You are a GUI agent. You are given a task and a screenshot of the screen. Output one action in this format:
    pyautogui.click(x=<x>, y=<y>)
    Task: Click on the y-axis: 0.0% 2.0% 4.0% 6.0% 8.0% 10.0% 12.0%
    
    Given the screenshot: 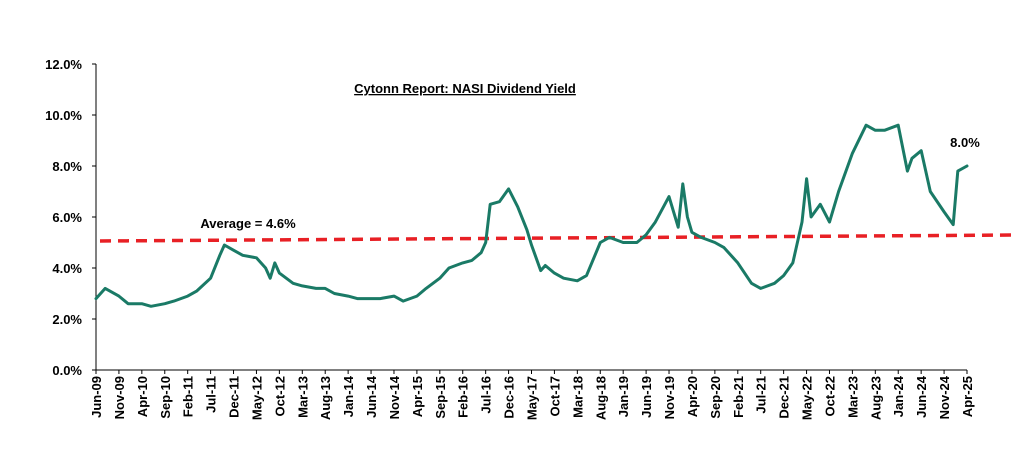 What is the action you would take?
    pyautogui.click(x=71, y=217)
    